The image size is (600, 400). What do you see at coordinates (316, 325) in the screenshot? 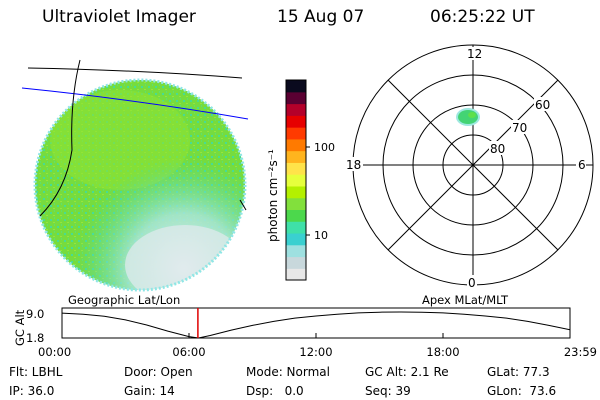
I see `orbit-altitude-line` at bounding box center [316, 325].